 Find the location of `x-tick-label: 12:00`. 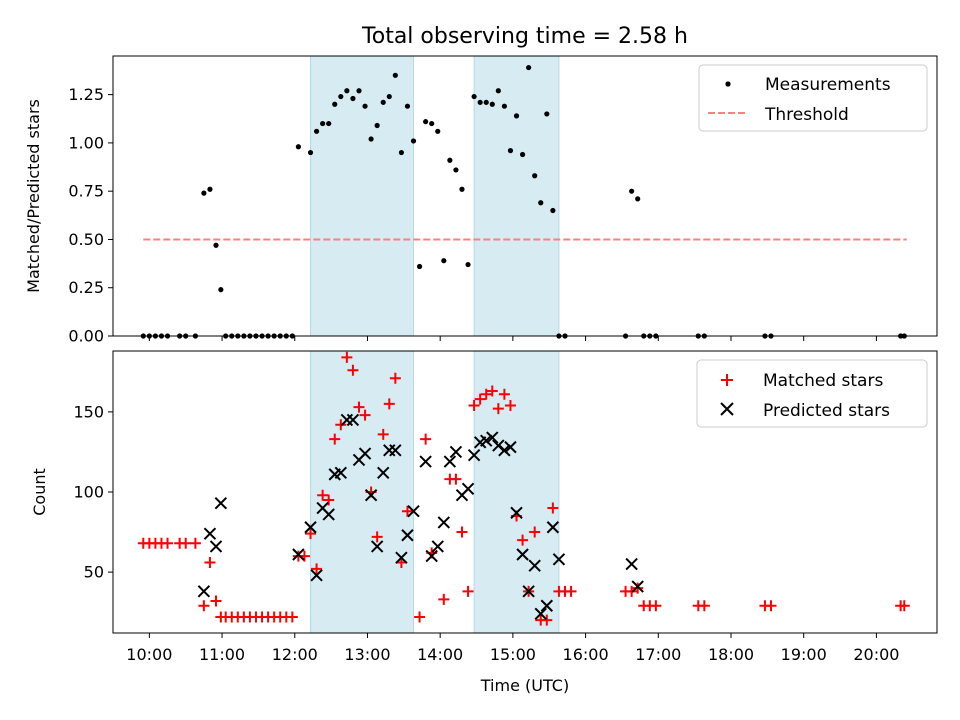

x-tick-label: 12:00 is located at coordinates (295, 654).